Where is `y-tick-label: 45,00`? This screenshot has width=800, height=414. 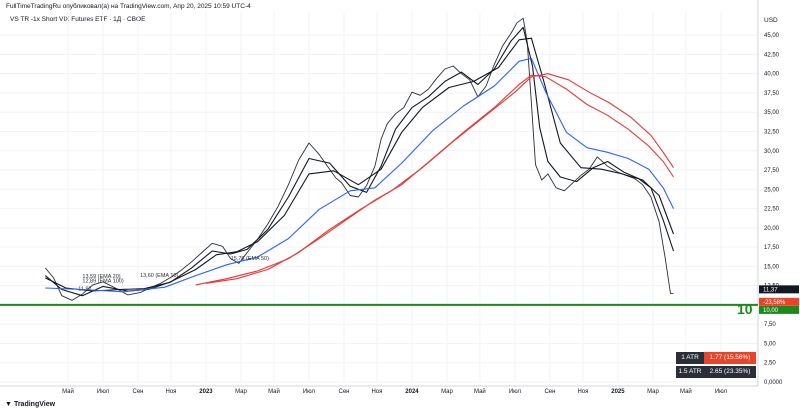
y-tick-label: 45,00 is located at coordinates (772, 36).